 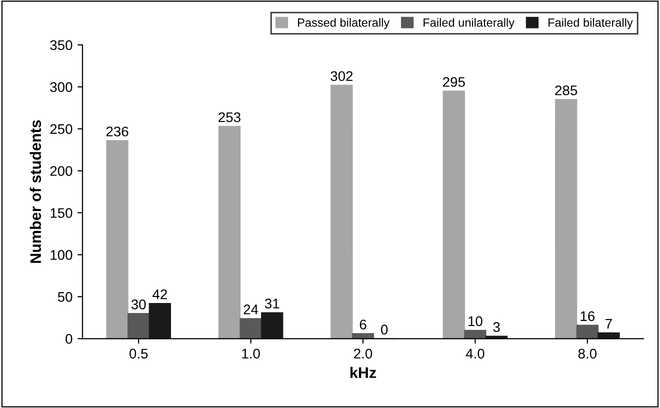 I want to click on y-tick-label: 250, so click(x=61, y=129).